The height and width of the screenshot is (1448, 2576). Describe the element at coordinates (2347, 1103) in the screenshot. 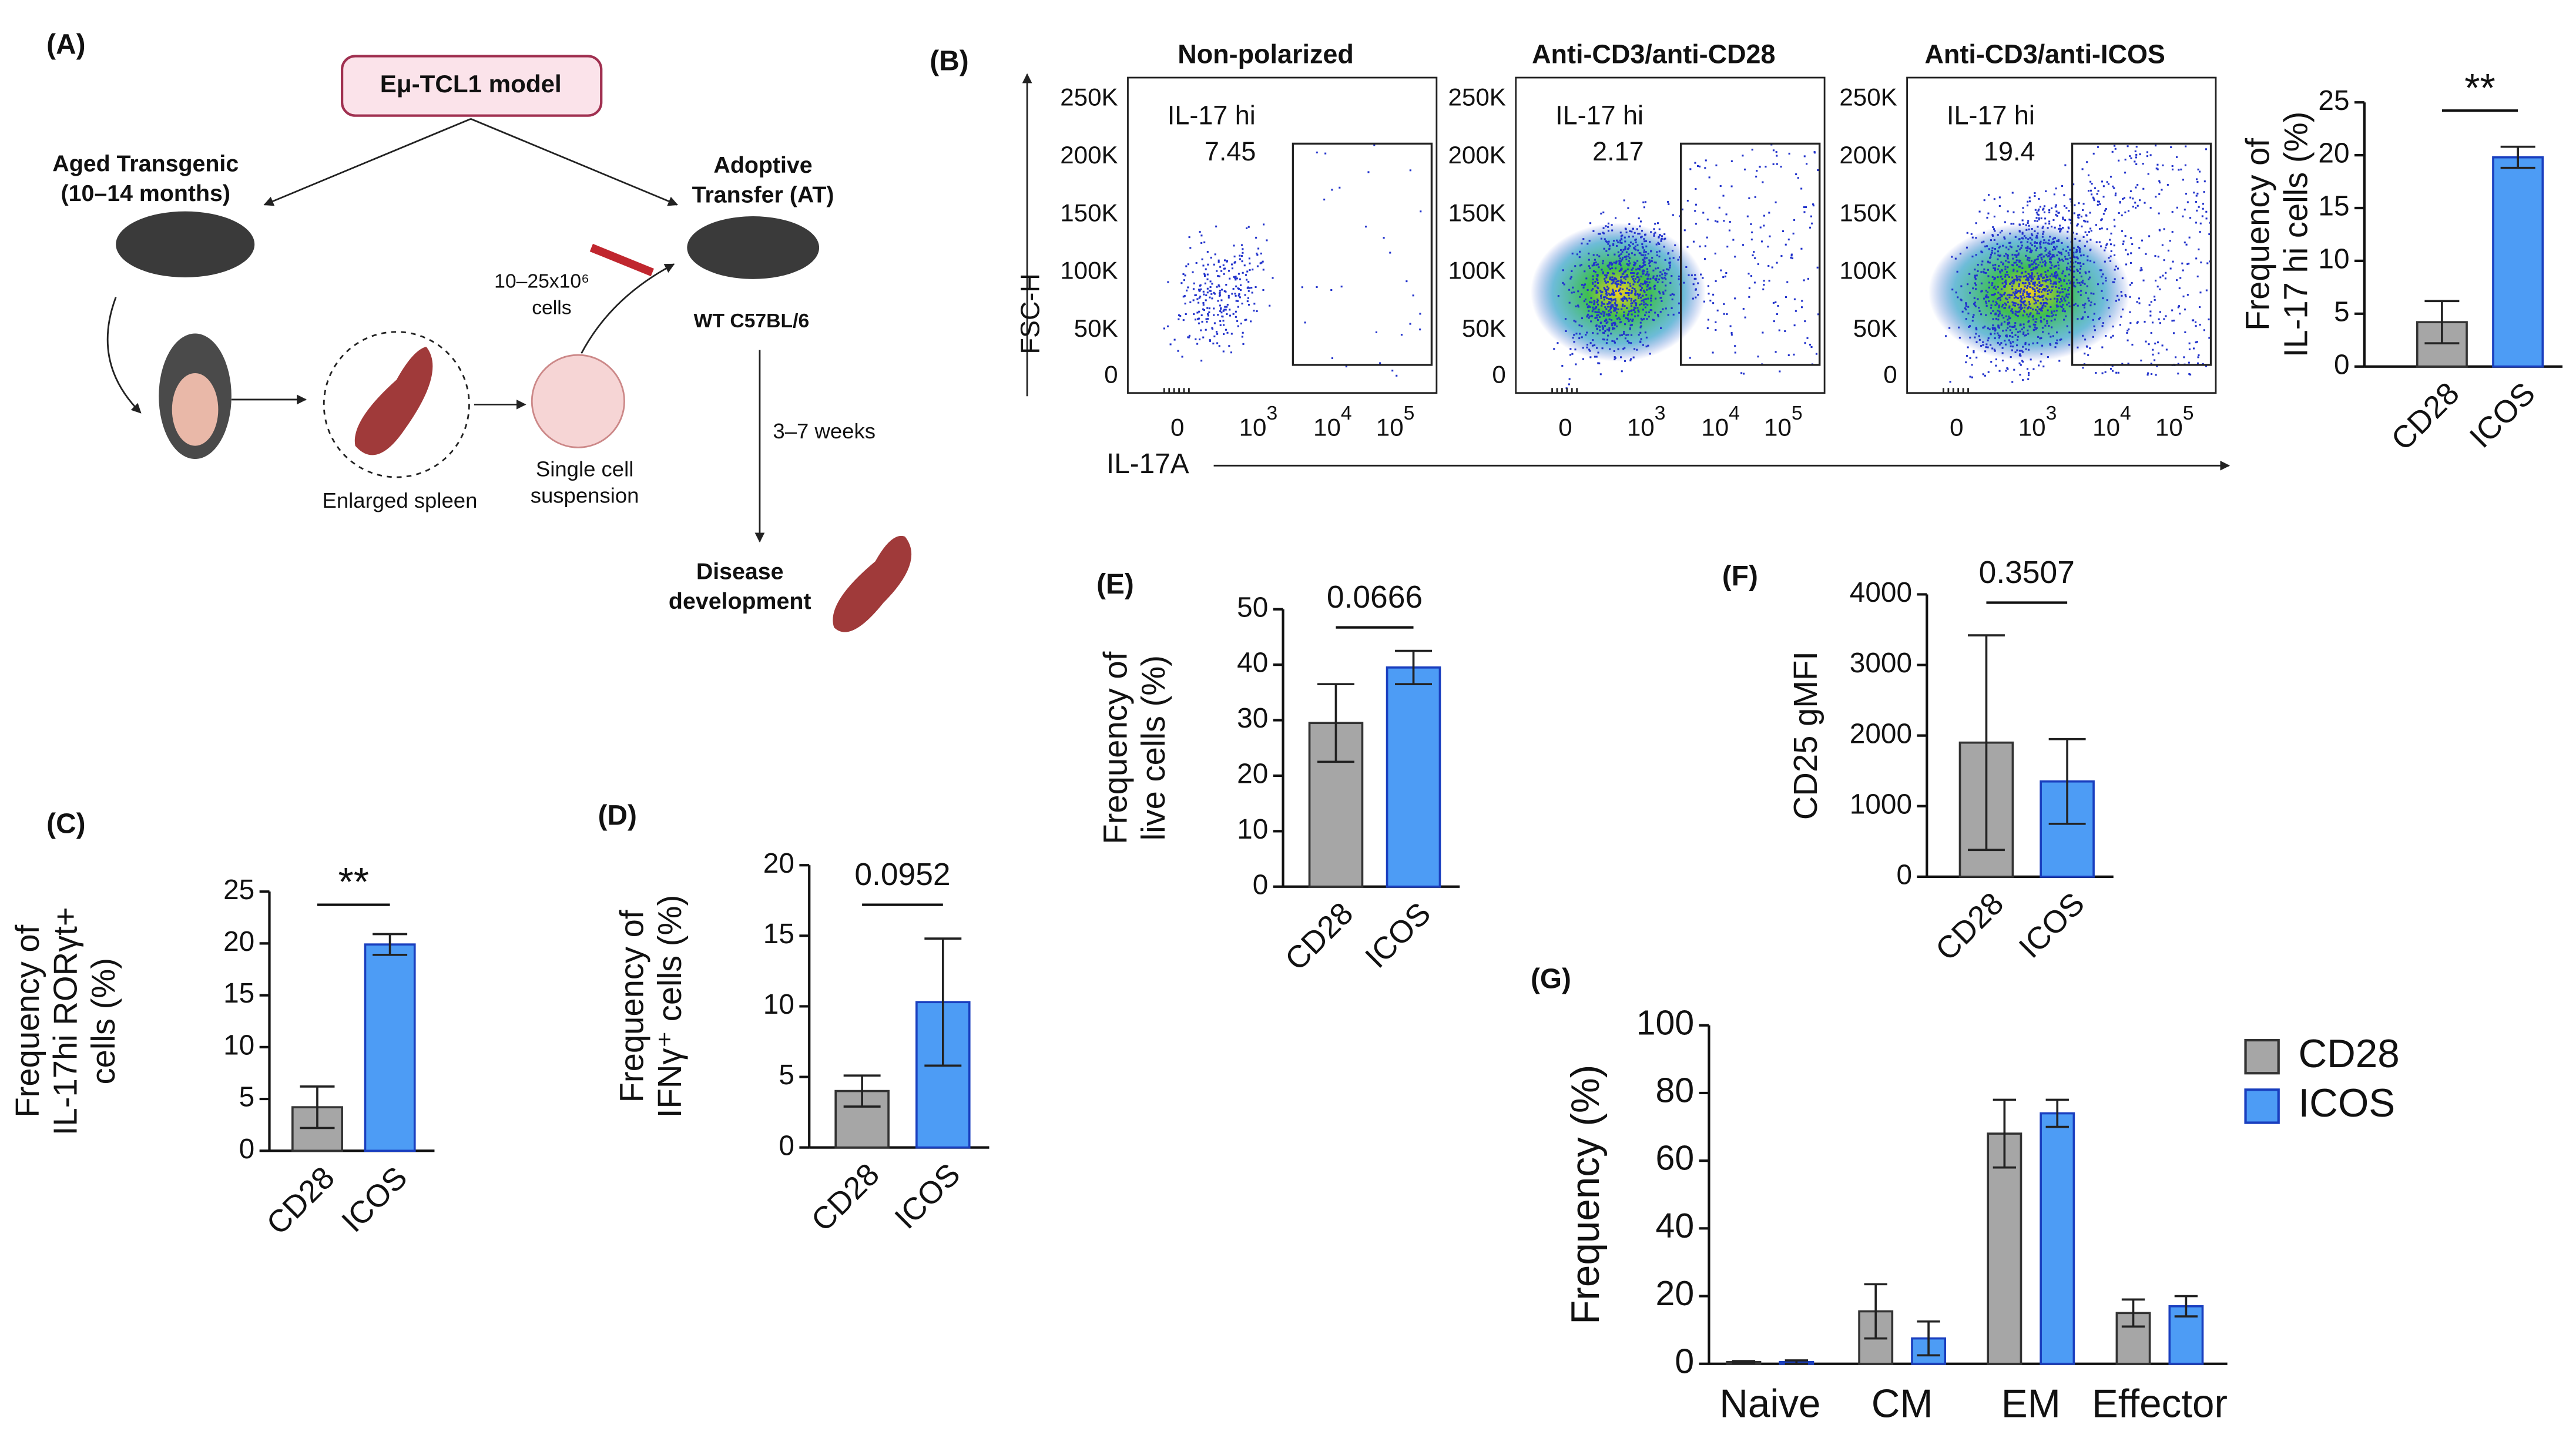

I see `legend-label: ICOS` at that location.